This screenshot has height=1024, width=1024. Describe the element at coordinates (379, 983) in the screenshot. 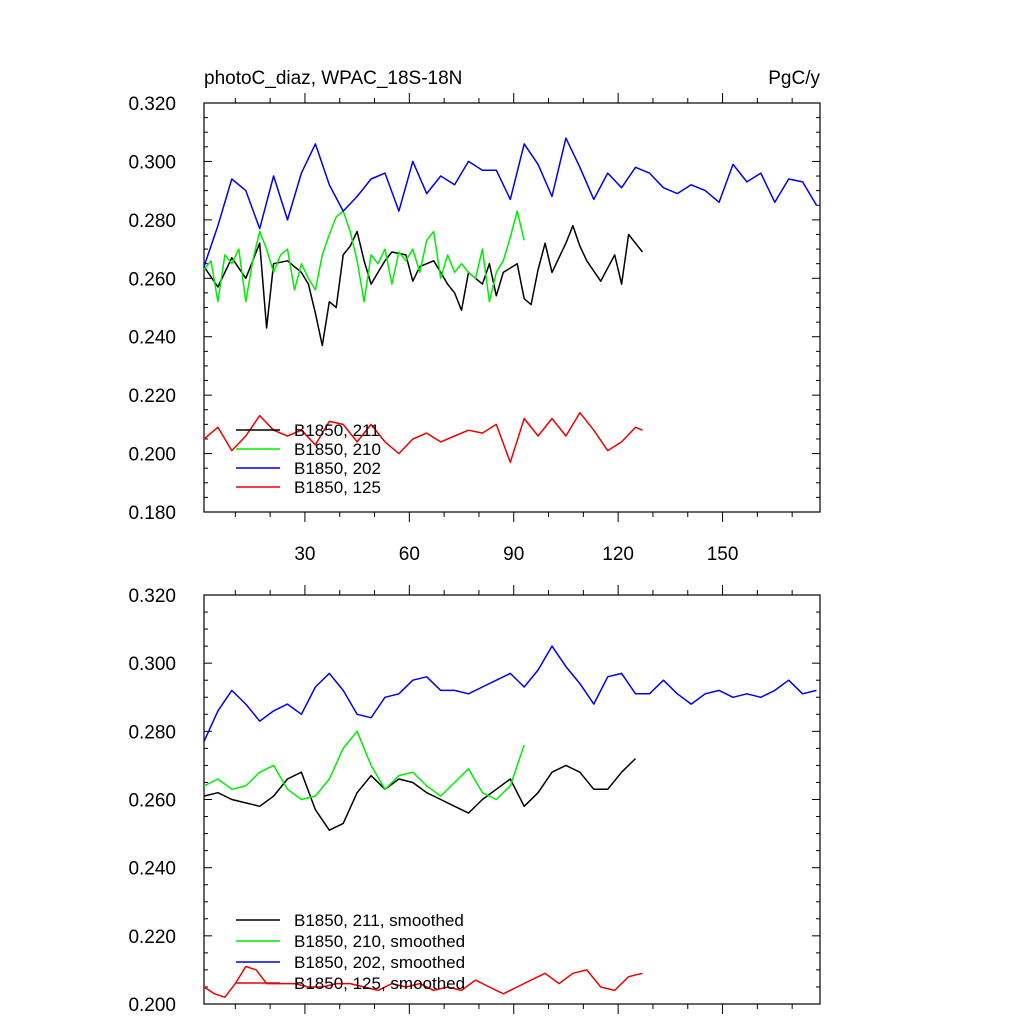

I see `legend-label: B1850, 125, smoothed` at that location.